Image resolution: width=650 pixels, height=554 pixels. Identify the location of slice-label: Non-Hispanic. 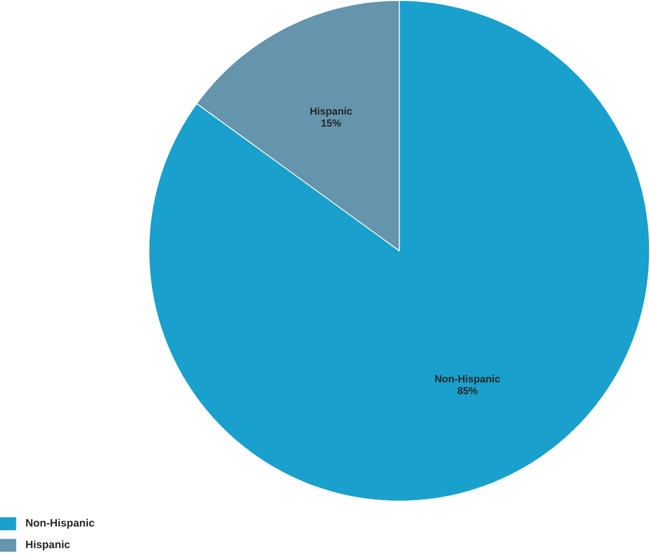
(467, 379).